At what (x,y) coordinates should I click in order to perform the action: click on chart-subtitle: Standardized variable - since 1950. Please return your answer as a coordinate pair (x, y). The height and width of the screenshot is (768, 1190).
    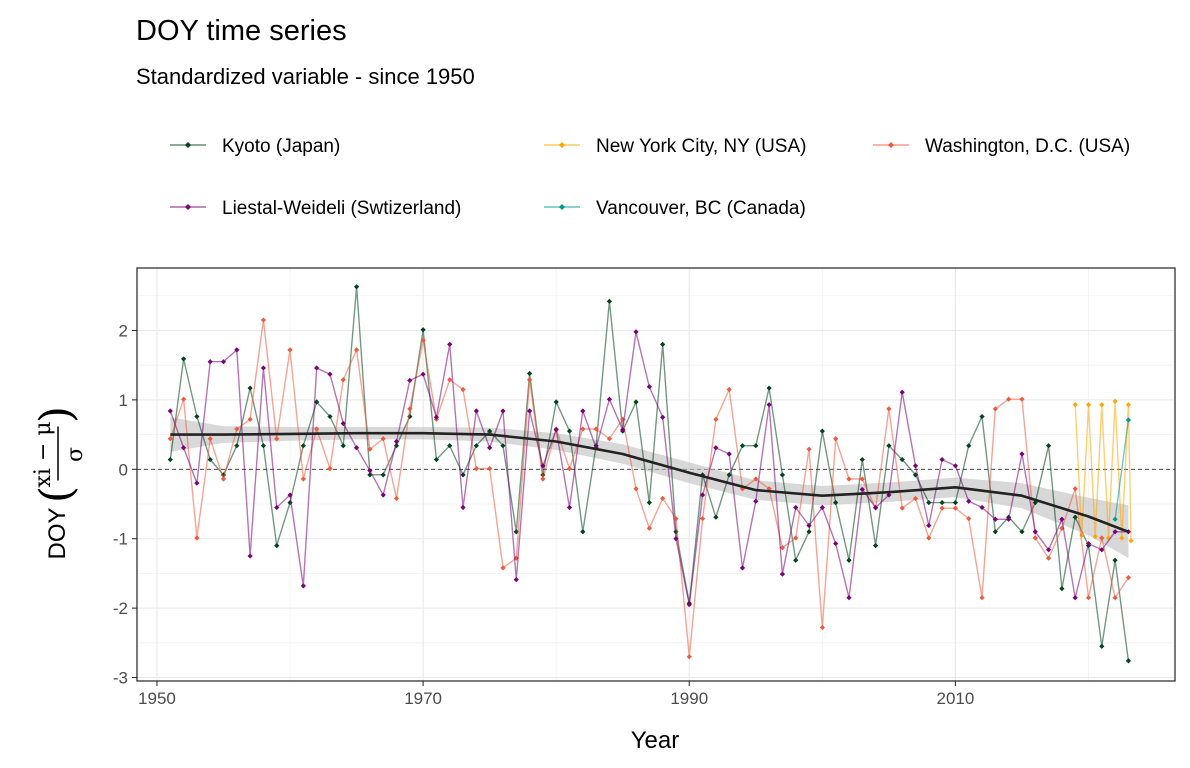
    Looking at the image, I should click on (305, 76).